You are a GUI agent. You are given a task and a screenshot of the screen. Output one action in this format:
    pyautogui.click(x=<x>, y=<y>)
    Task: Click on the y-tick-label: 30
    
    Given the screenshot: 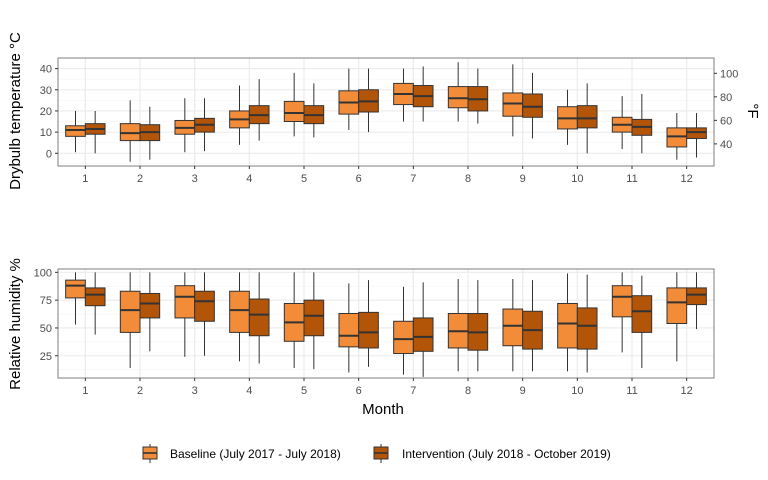 What is the action you would take?
    pyautogui.click(x=46, y=91)
    